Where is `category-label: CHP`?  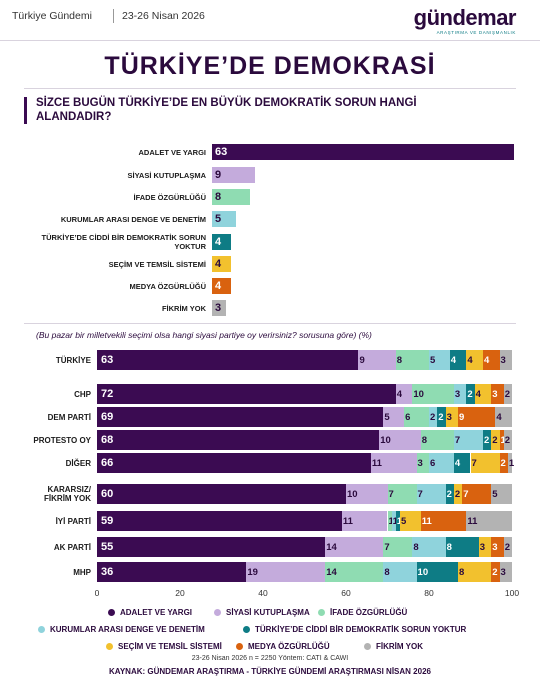 category-label: CHP is located at coordinates (82, 394).